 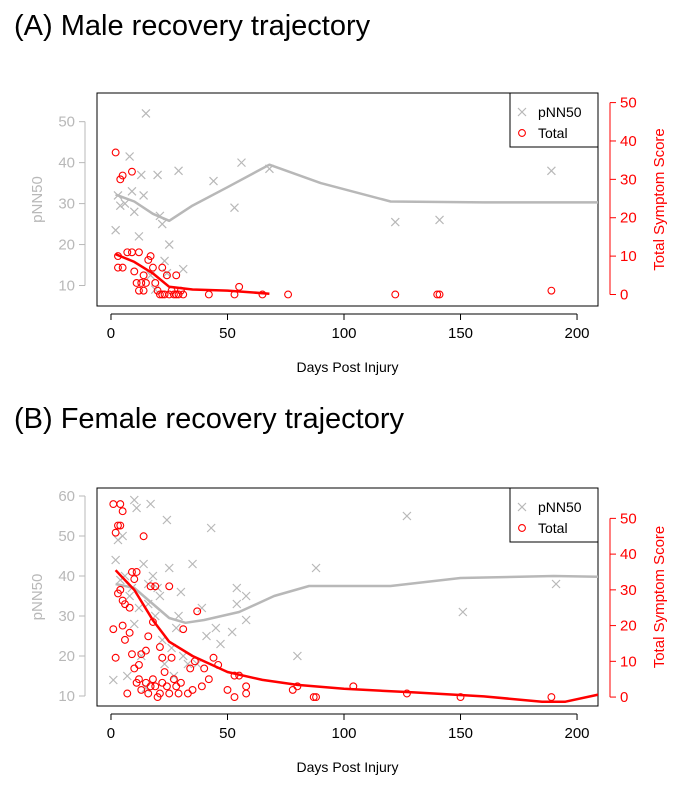 What do you see at coordinates (66, 656) in the screenshot?
I see `chart-1-left-tick-label: 20` at bounding box center [66, 656].